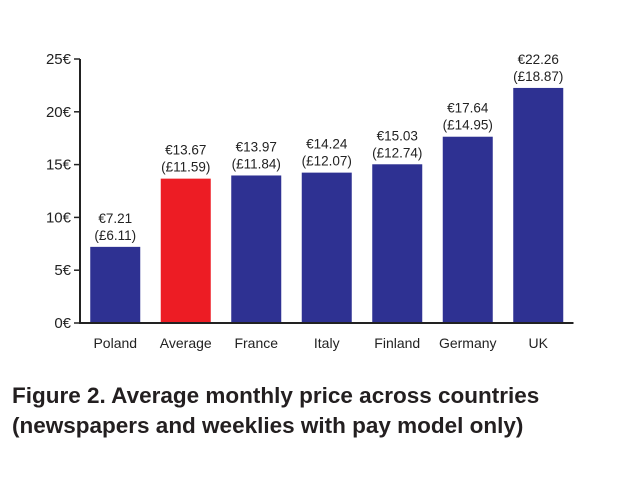 This screenshot has height=492, width=624. What do you see at coordinates (115, 284) in the screenshot?
I see `bar-poland` at bounding box center [115, 284].